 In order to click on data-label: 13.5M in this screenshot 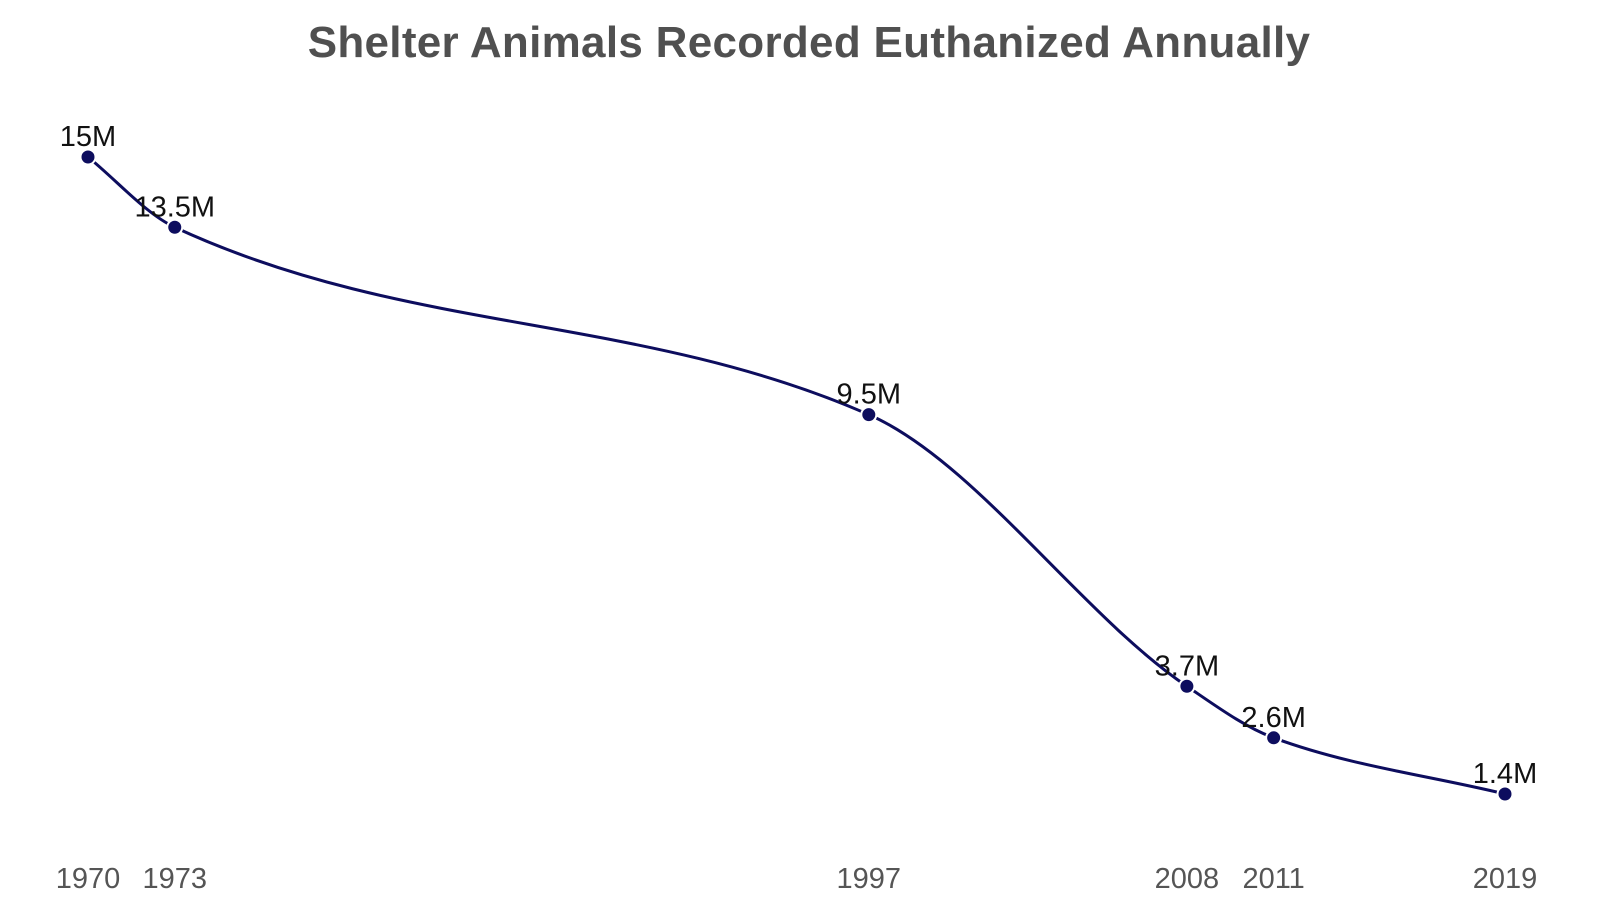, I will do `click(174, 207)`.